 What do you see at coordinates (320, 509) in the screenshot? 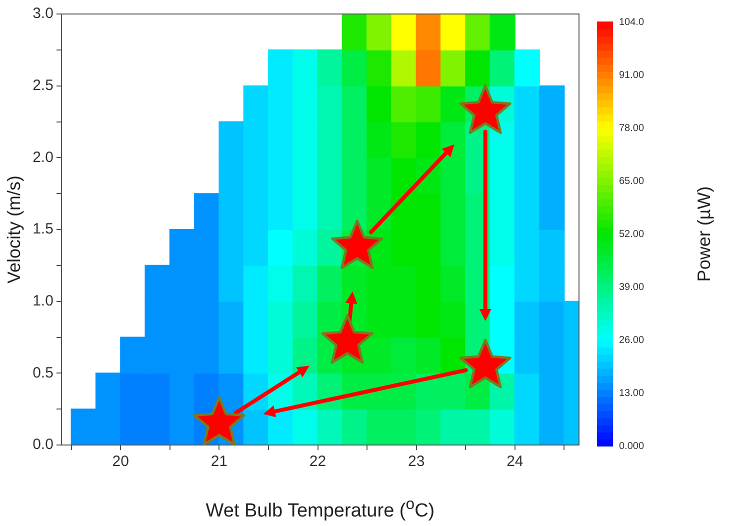
I see `x-axis-title: Wet Bulb Temperature ($^{o}$C)` at bounding box center [320, 509].